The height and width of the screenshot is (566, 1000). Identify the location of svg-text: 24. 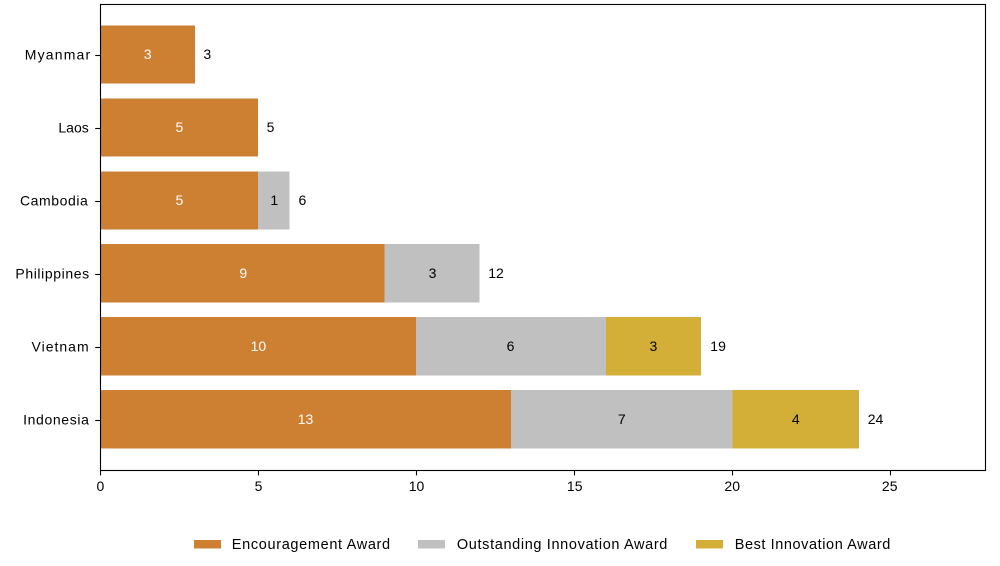
(876, 419).